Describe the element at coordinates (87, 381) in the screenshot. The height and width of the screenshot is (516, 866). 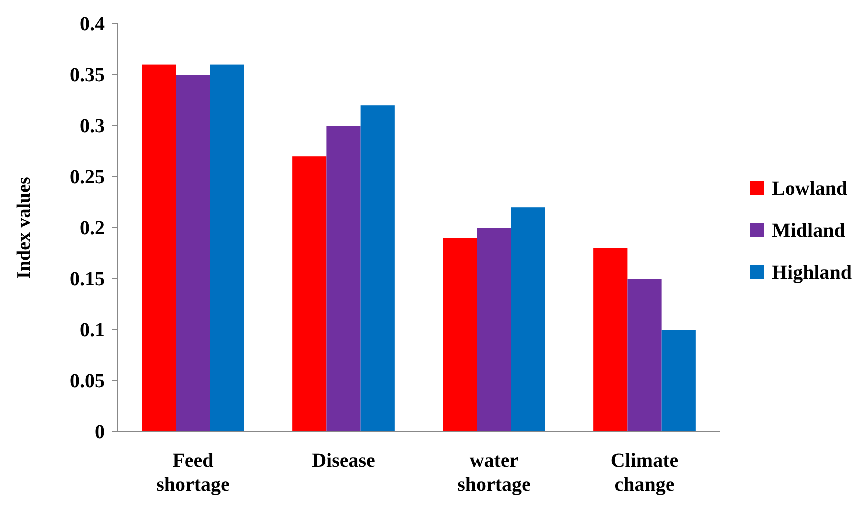
I see `y-tick-label: 0.05` at that location.